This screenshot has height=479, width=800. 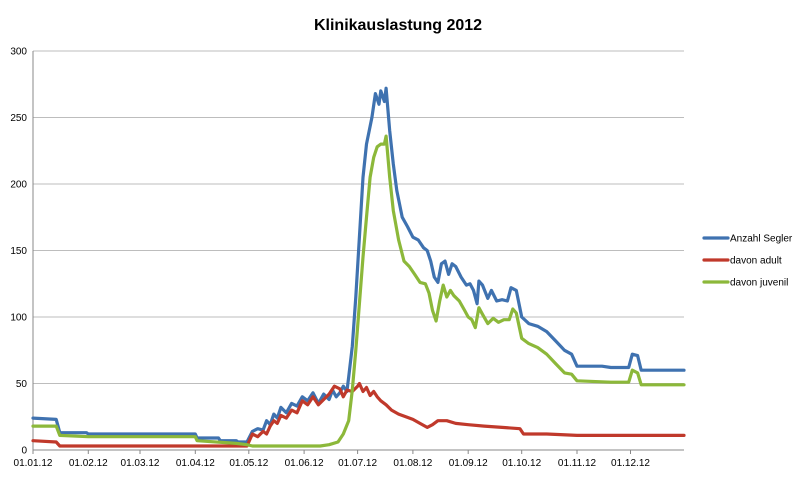 I want to click on y-tick-label: 150, so click(x=18, y=251).